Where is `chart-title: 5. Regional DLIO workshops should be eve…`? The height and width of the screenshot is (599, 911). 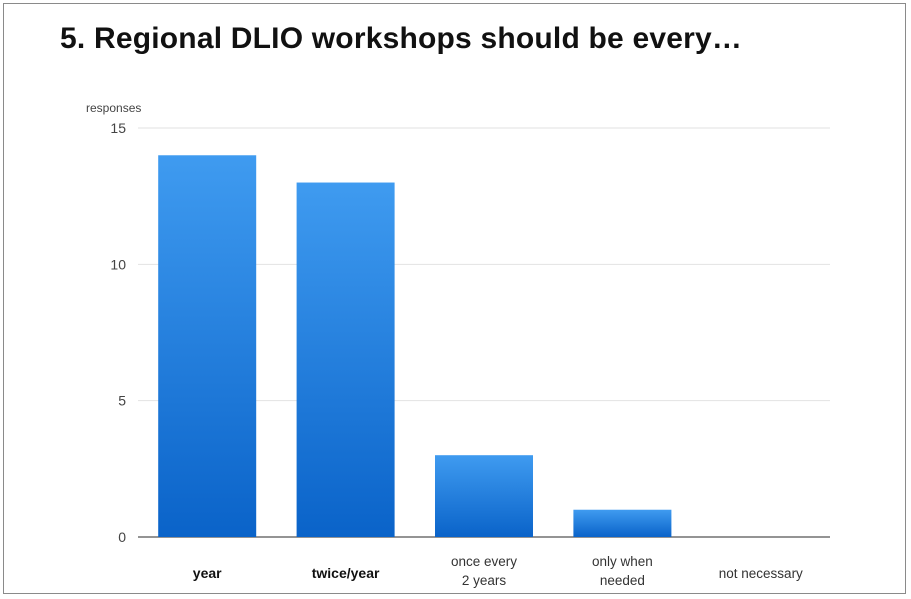
chart-title: 5. Regional DLIO workshops should be eve… is located at coordinates (401, 38).